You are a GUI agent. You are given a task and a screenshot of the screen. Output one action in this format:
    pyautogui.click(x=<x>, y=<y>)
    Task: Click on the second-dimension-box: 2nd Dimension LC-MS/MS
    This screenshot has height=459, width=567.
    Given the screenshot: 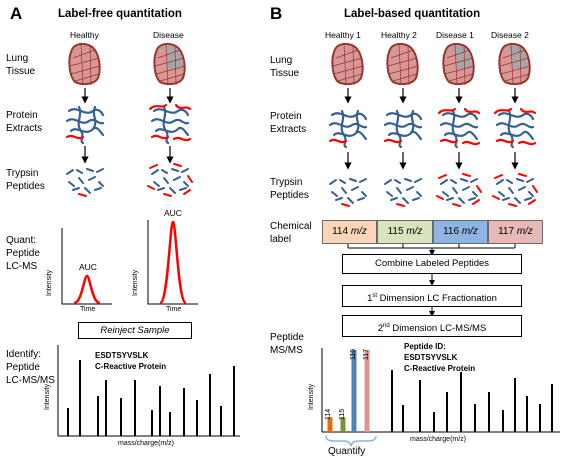 What is the action you would take?
    pyautogui.click(x=432, y=326)
    